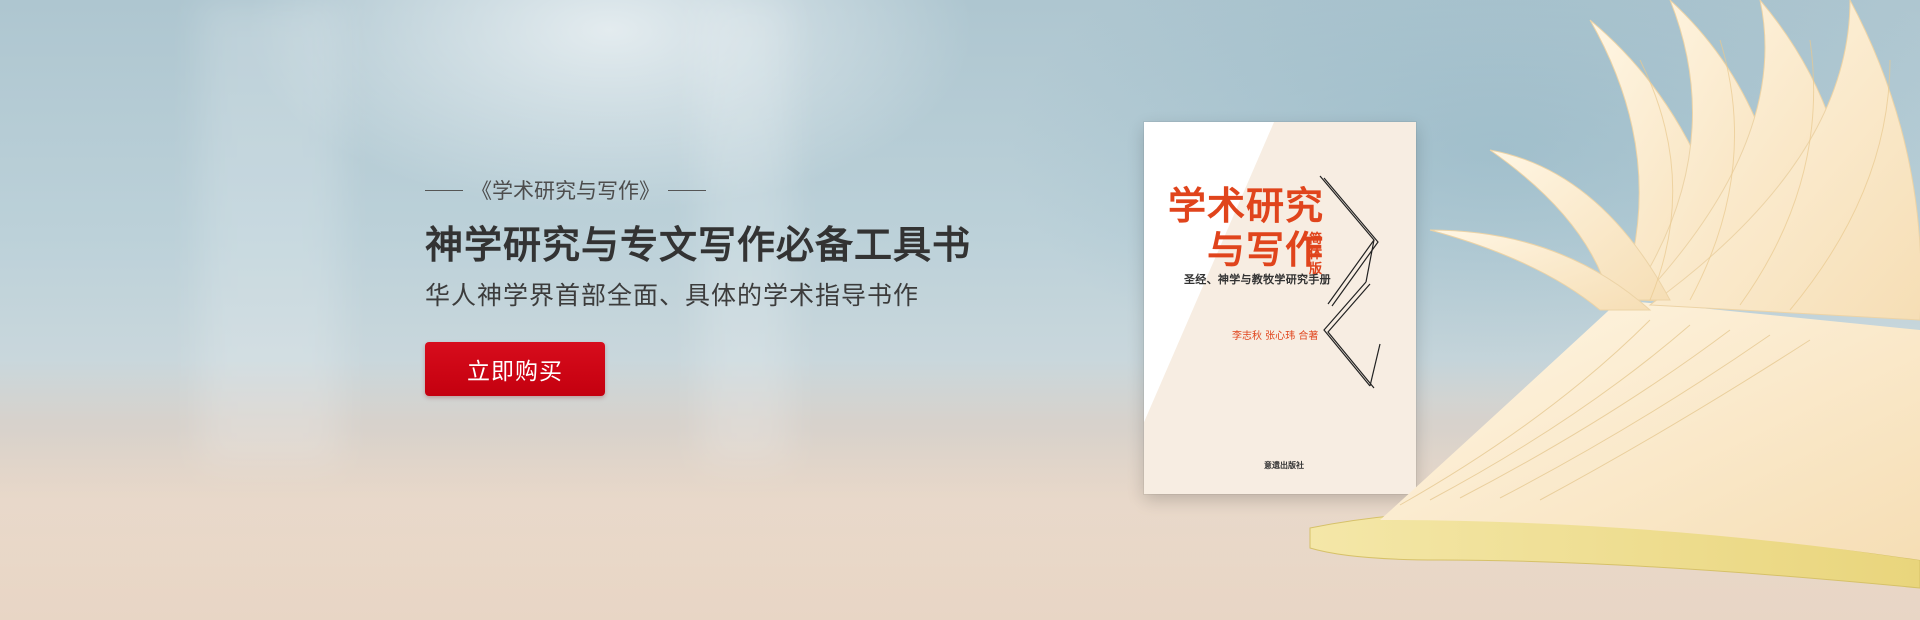 The height and width of the screenshot is (620, 1920). I want to click on cover-subtitle: 圣经、神学与教牧学研究手册, so click(1257, 279).